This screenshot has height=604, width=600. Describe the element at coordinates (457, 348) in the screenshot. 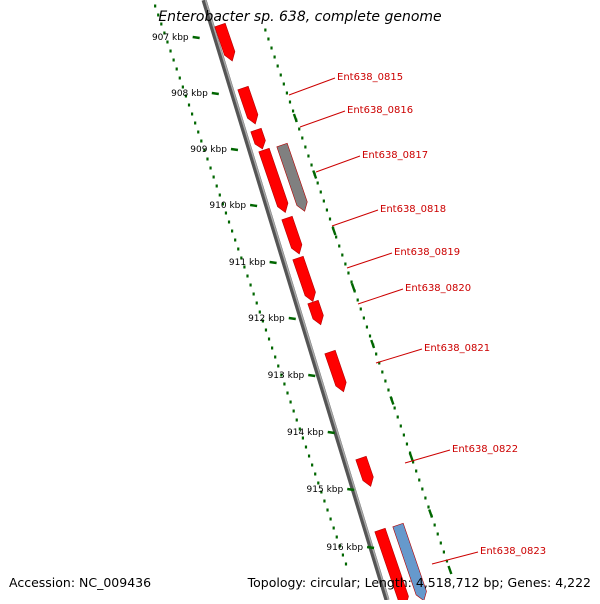

I see `gene-label: Ent638_0821` at that location.